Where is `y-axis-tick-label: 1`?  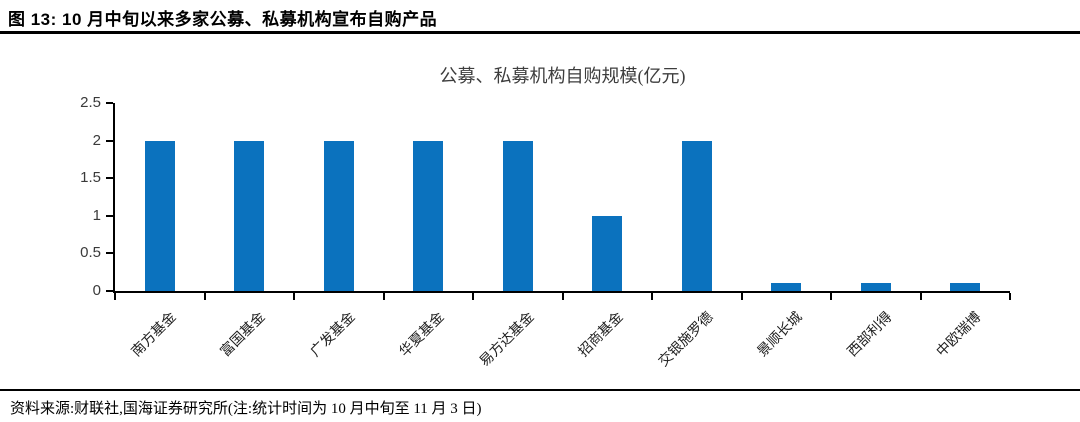
y-axis-tick-label: 1 is located at coordinates (96, 215).